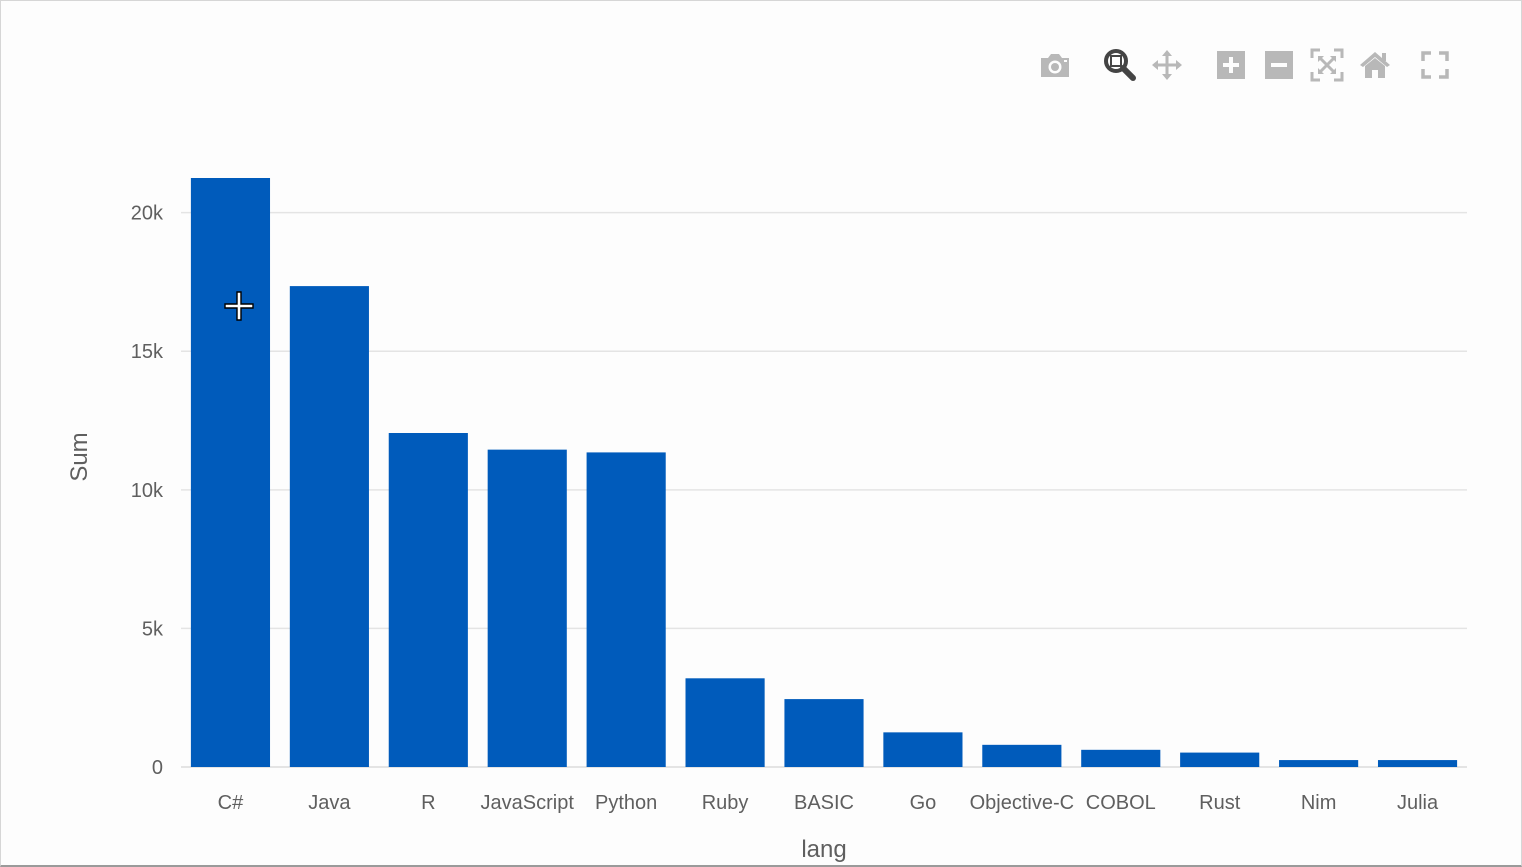 The image size is (1522, 867). What do you see at coordinates (230, 472) in the screenshot?
I see `bar-c-` at bounding box center [230, 472].